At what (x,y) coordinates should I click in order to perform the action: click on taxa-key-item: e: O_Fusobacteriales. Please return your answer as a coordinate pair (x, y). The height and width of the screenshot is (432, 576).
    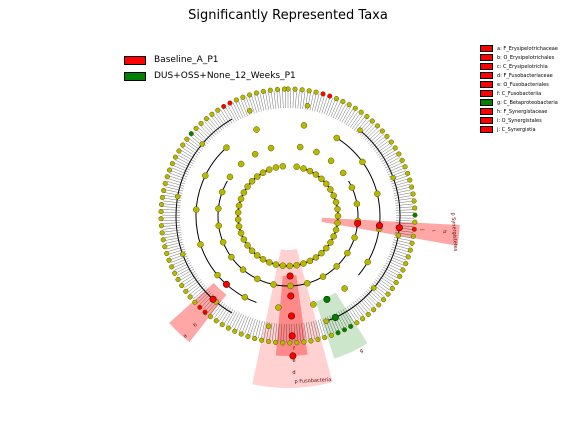
    Looking at the image, I should click on (519, 84).